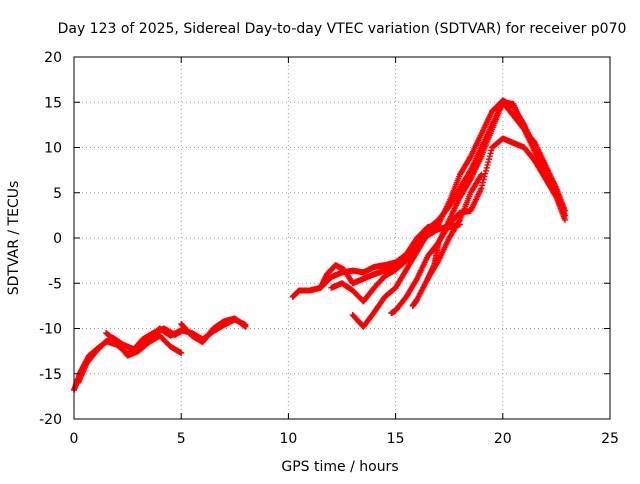 This screenshot has height=484, width=640. I want to click on y-tick-label: -10, so click(50, 330).